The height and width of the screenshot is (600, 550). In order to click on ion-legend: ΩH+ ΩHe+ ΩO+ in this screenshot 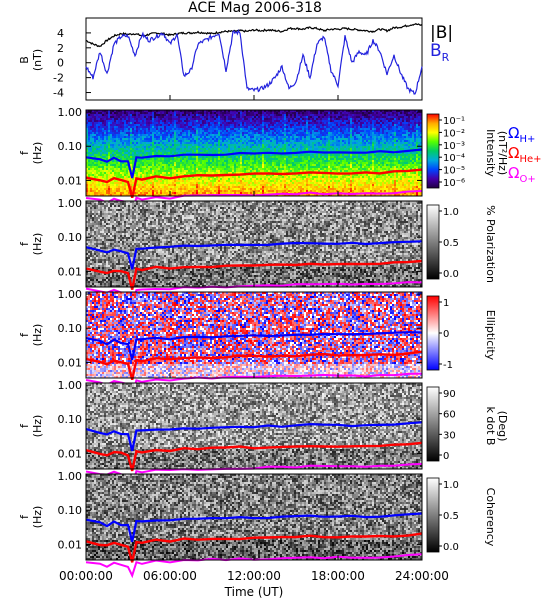, I will do `click(525, 154)`.